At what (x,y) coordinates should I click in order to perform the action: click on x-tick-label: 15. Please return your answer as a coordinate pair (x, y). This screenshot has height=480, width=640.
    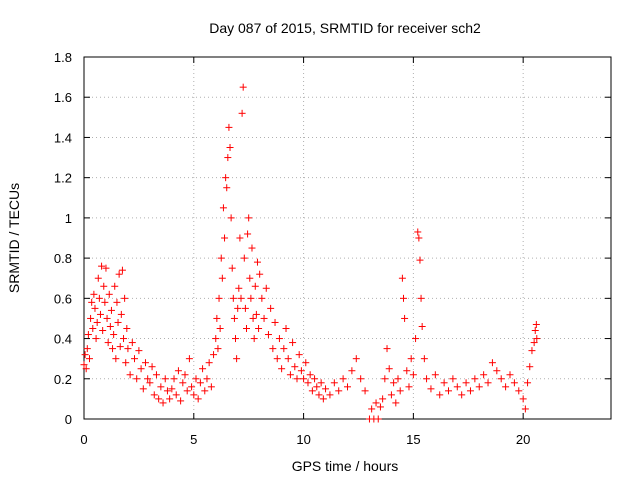
    Looking at the image, I should click on (413, 439).